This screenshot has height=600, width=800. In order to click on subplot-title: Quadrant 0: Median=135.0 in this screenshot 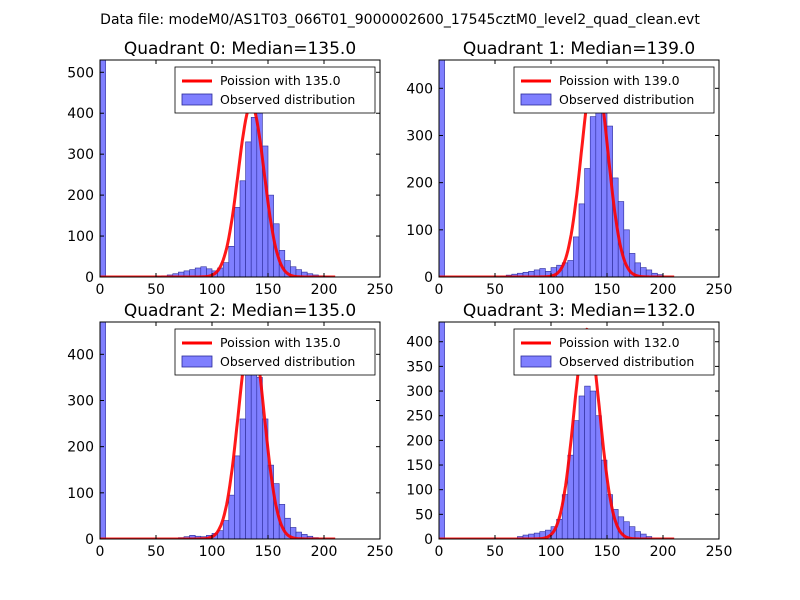, I will do `click(240, 49)`.